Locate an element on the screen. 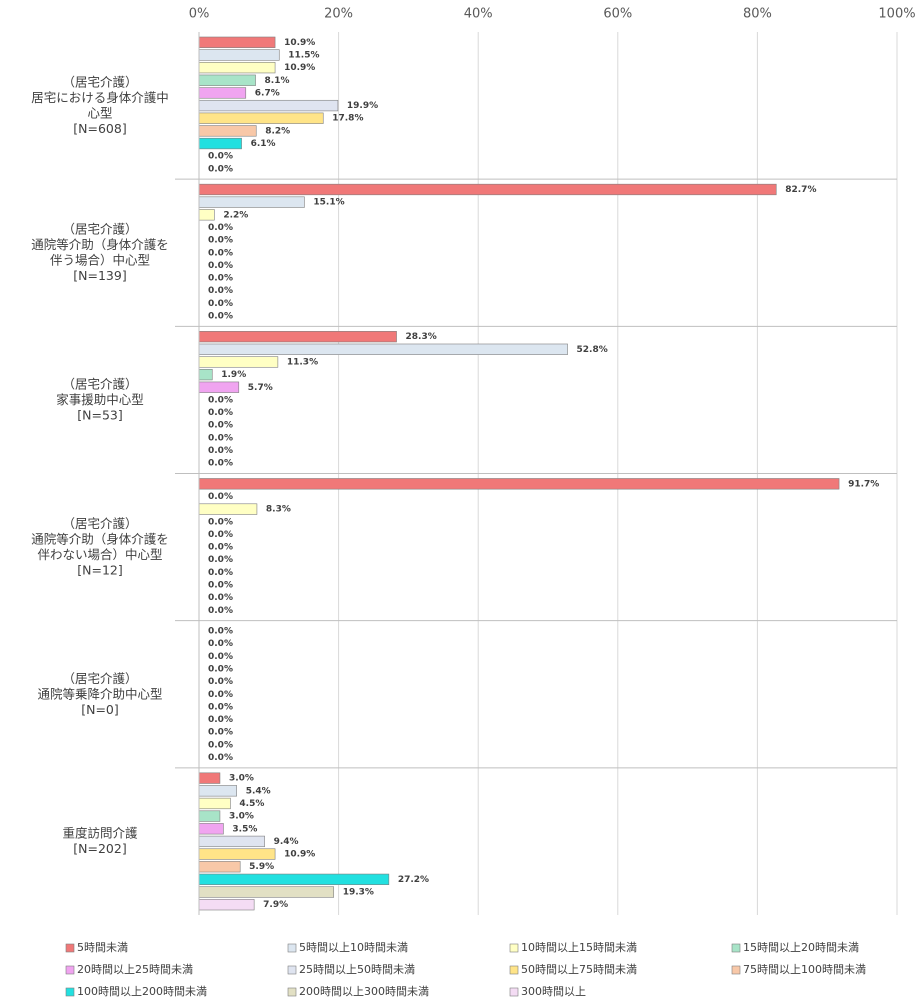 This screenshot has height=999, width=915. y-tick-label: （居宅介護）通院等介助（身体介護を伴う場合）中心型[N=139] is located at coordinates (100, 252).